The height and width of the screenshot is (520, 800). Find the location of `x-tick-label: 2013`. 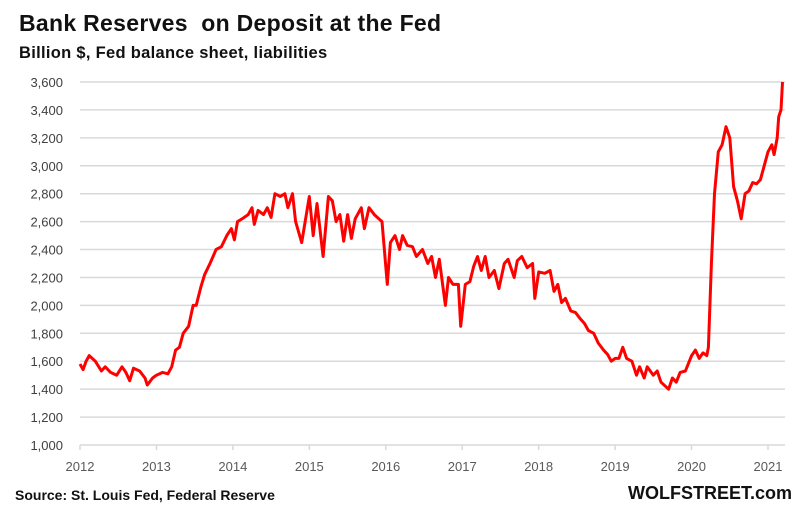

x-tick-label: 2013 is located at coordinates (156, 466).